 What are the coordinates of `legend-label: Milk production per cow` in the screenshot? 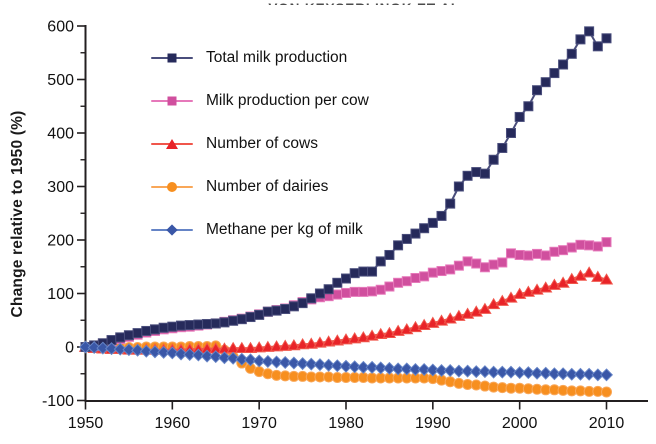 It's located at (287, 100).